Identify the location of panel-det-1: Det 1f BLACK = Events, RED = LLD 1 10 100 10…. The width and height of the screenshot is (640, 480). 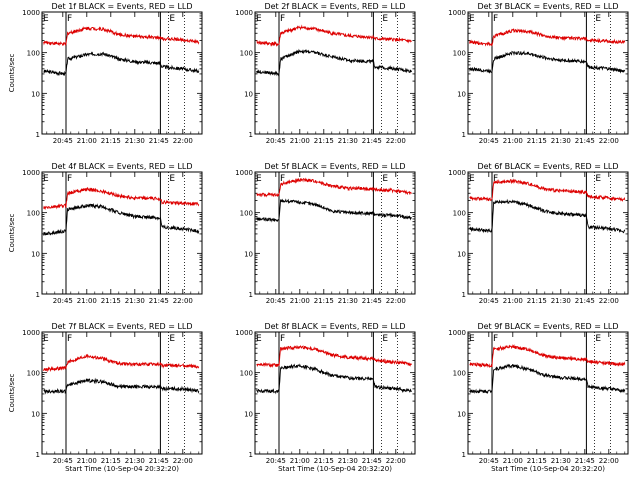
(105, 73).